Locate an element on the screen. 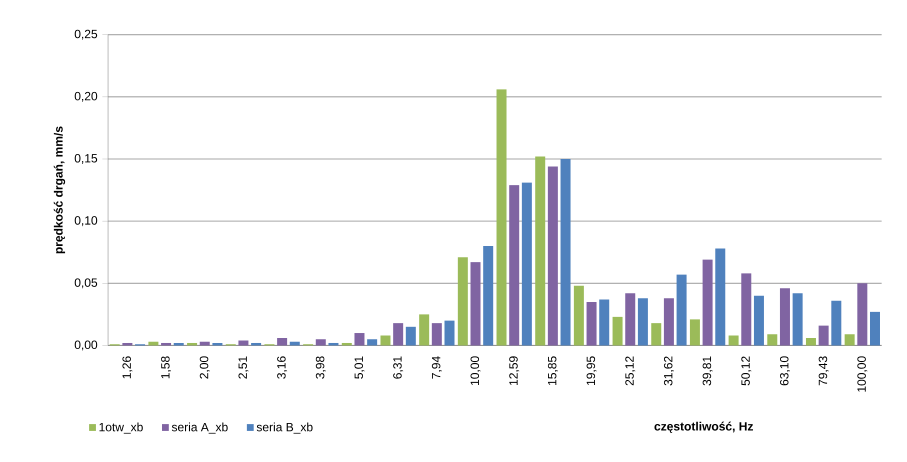 The image size is (907, 462). x-tick-label: 79,43 is located at coordinates (823, 371).